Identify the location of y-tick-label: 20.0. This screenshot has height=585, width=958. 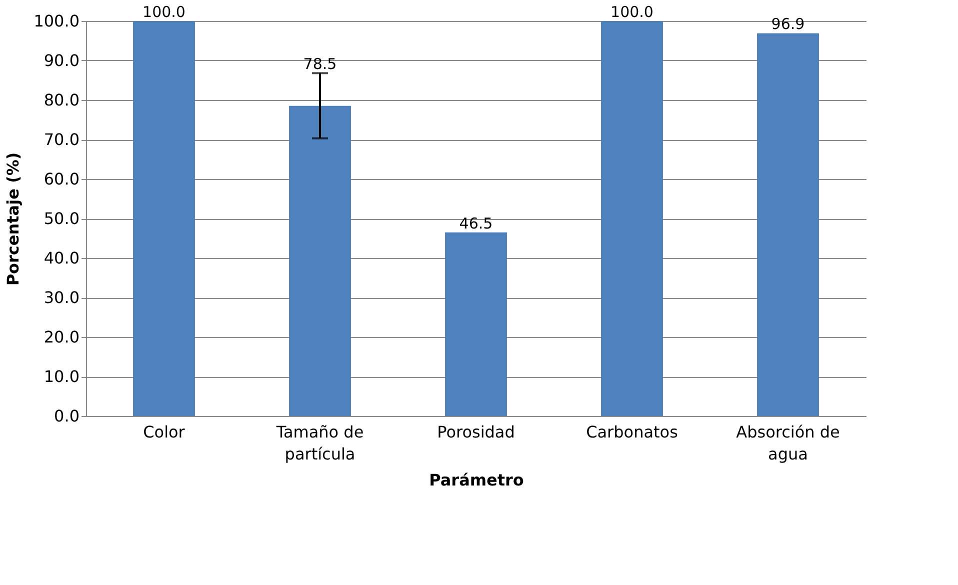
(62, 337).